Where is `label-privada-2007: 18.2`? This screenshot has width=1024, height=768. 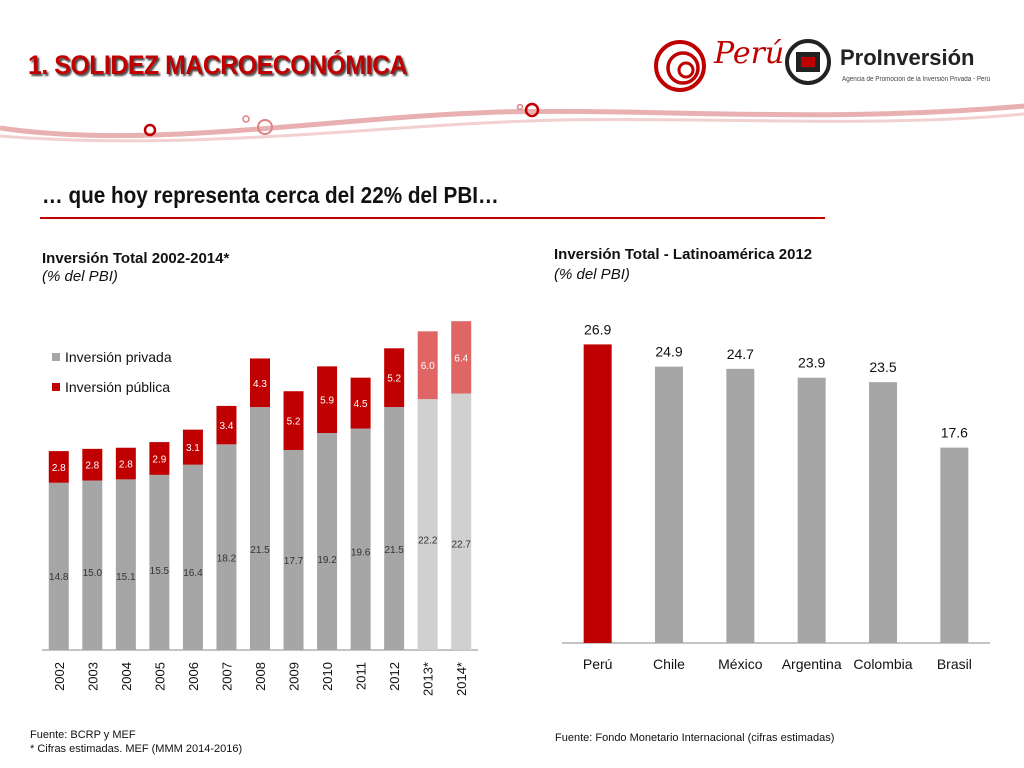
label-privada-2007: 18.2 is located at coordinates (227, 559).